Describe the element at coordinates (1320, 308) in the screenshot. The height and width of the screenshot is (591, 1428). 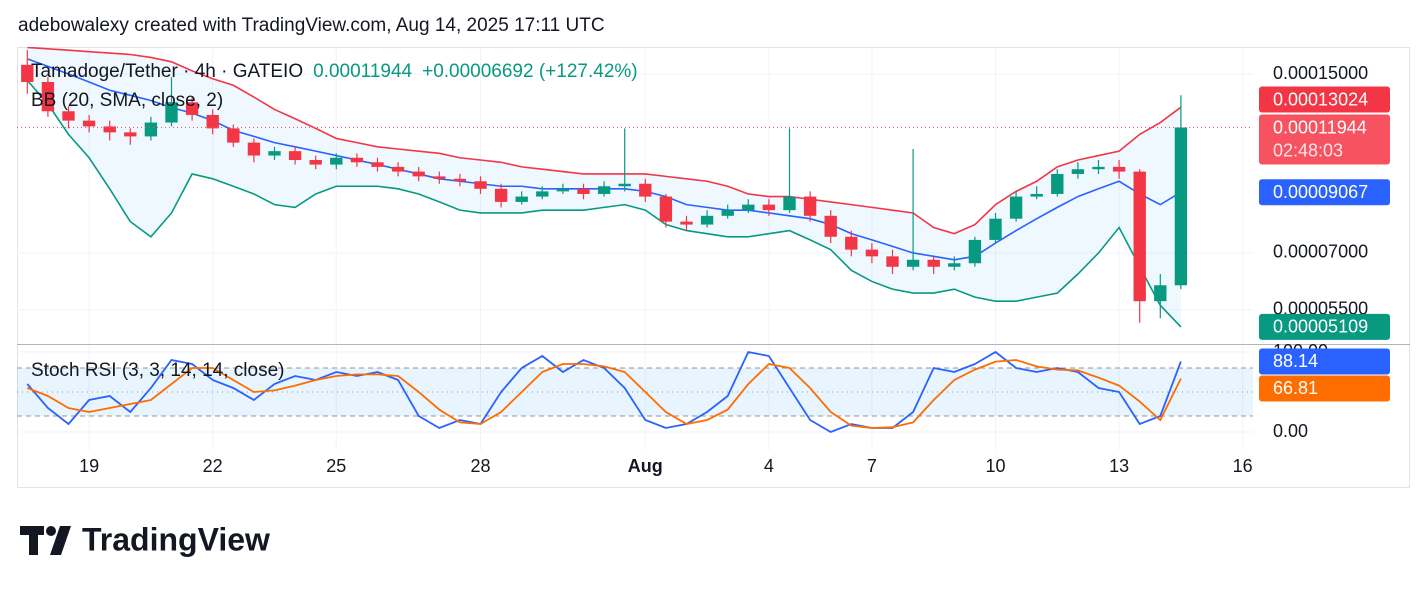
I see `y-tick-label: 0.00005500` at that location.